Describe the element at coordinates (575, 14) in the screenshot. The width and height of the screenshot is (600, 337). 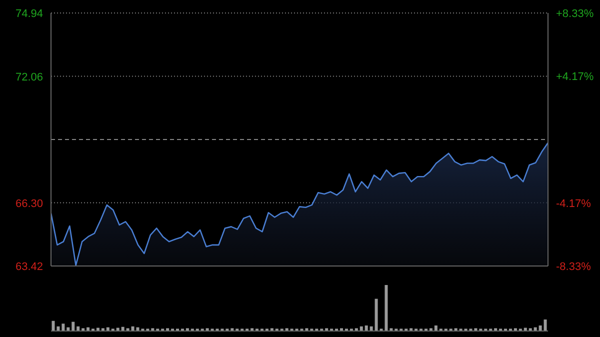
I see `y2-tick-label: +8.33%` at that location.